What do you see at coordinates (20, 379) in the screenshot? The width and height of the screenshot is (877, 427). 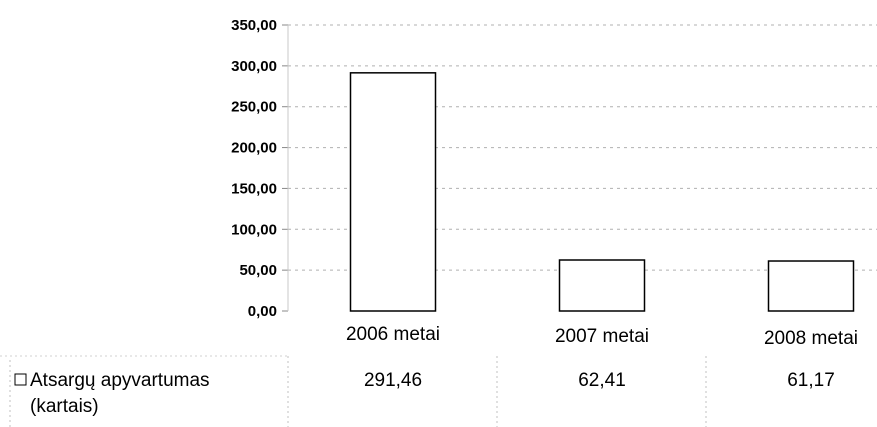 I see `legend-swatch` at bounding box center [20, 379].